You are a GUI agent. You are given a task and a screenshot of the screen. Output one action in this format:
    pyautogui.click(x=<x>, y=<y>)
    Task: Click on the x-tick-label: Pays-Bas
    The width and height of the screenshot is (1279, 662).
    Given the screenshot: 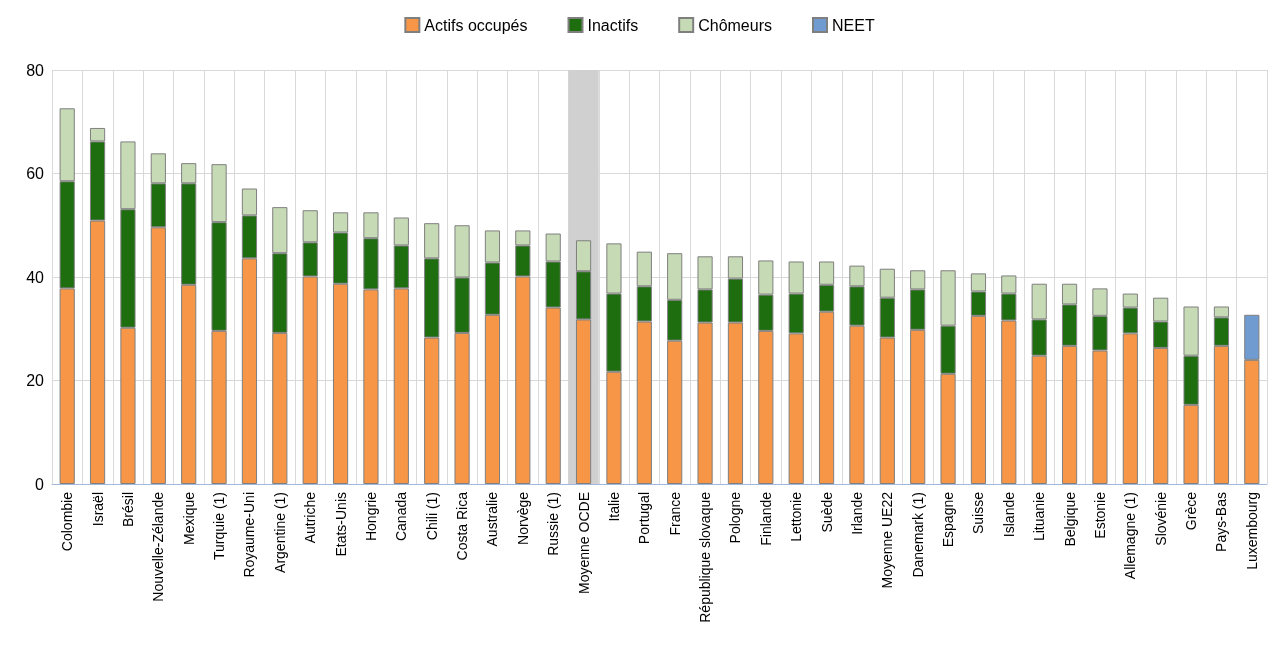 What is the action you would take?
    pyautogui.click(x=1221, y=522)
    